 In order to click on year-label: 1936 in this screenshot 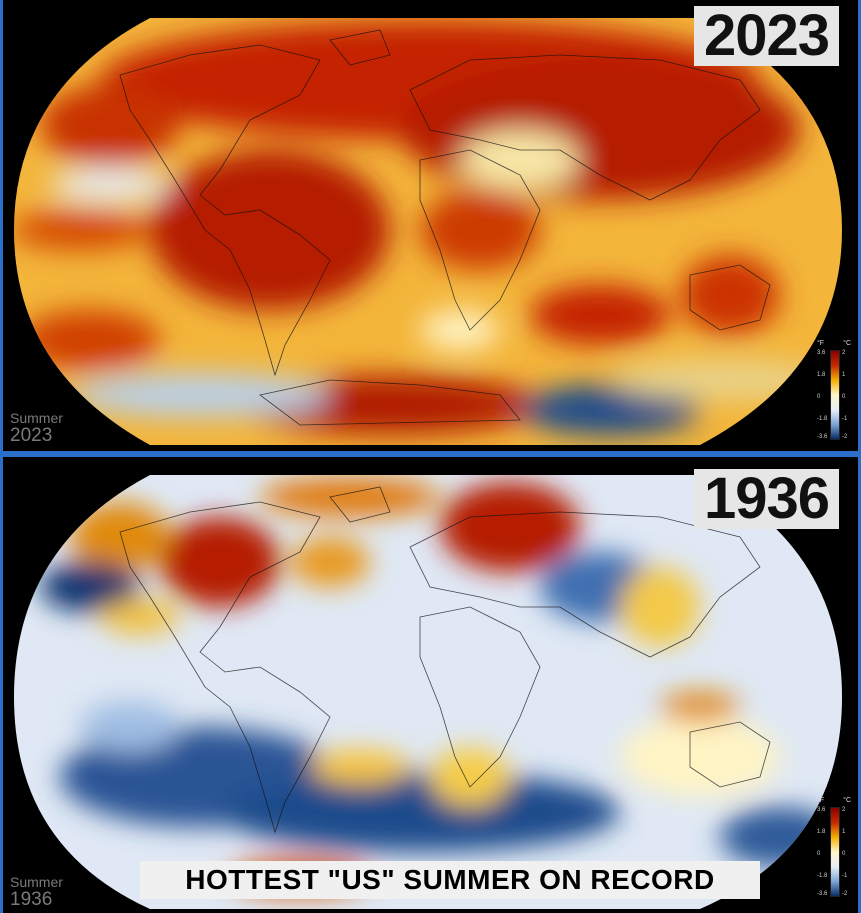, I will do `click(31, 899)`.